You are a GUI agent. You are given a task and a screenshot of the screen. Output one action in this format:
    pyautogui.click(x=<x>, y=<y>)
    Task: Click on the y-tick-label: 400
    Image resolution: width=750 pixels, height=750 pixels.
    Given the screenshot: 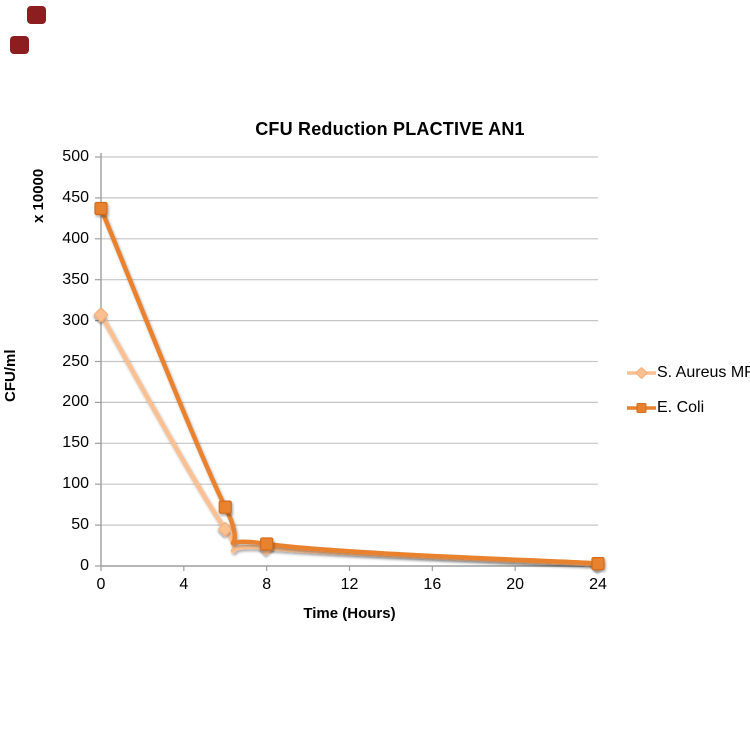 What is the action you would take?
    pyautogui.click(x=75, y=238)
    